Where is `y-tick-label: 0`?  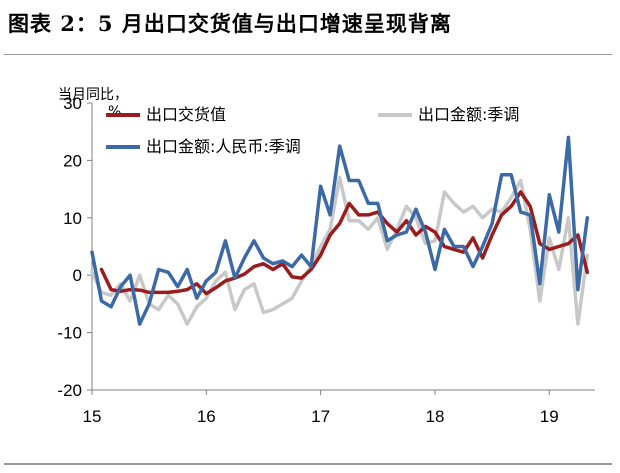
y-tick-label: 0 is located at coordinates (77, 275).